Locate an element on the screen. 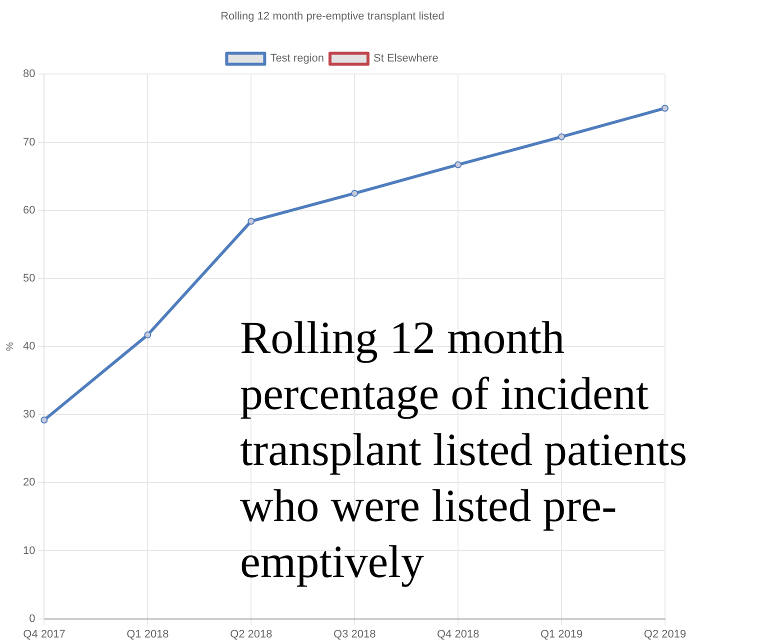 Image resolution: width=782 pixels, height=644 pixels. y-tick-label: 60 is located at coordinates (29, 210).